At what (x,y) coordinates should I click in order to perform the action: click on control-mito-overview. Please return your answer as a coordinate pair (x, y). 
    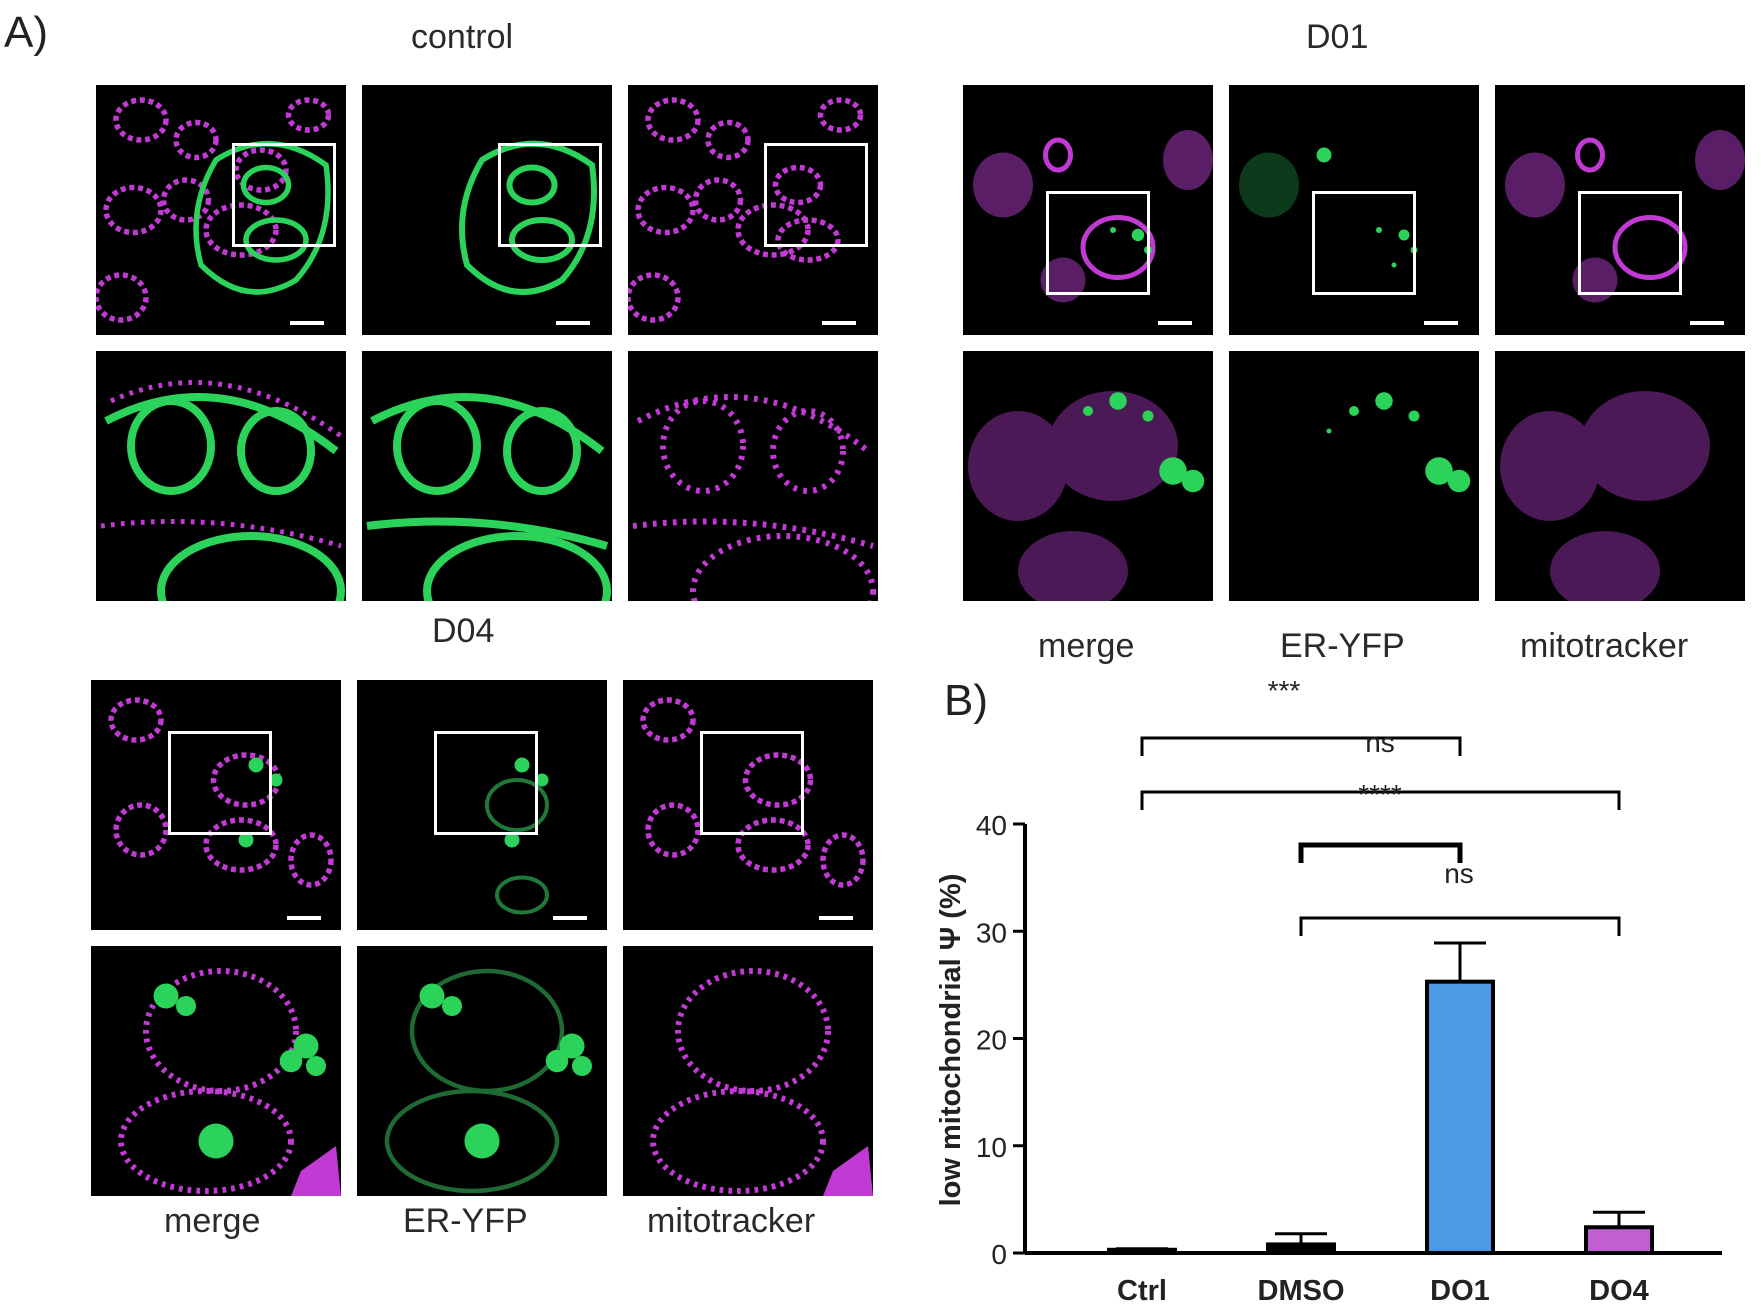
    Looking at the image, I should click on (753, 210).